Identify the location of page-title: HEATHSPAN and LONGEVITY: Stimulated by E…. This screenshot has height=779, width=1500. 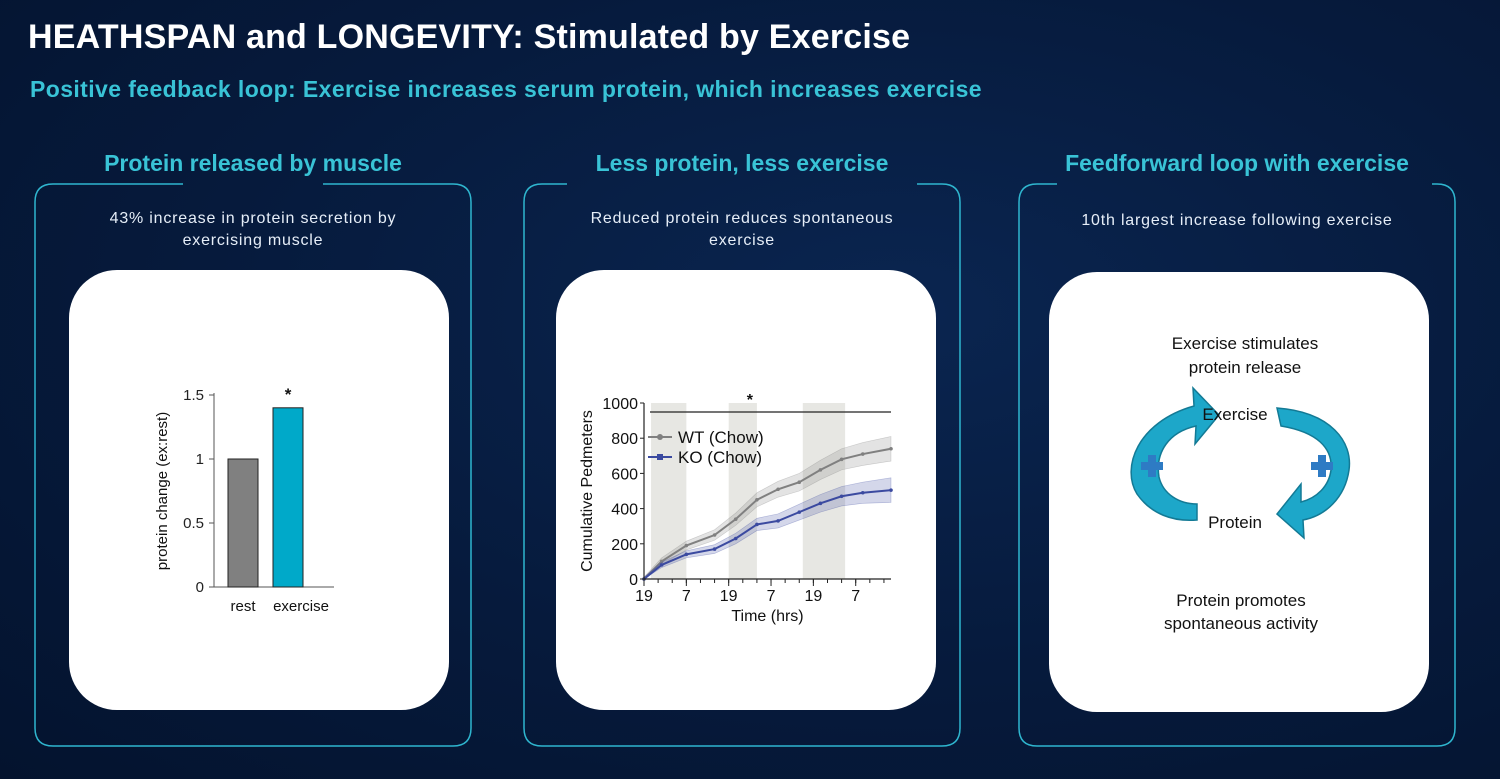
(469, 37).